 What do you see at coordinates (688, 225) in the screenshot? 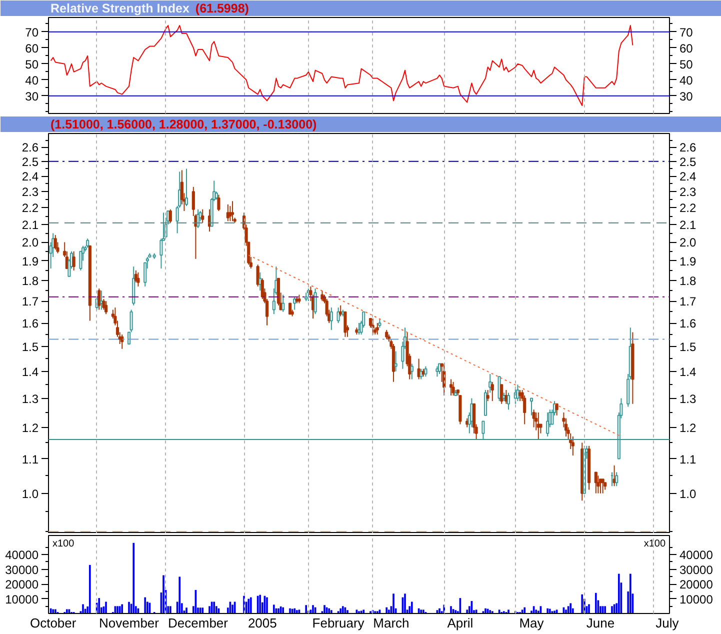
I see `text: 2.1` at bounding box center [688, 225].